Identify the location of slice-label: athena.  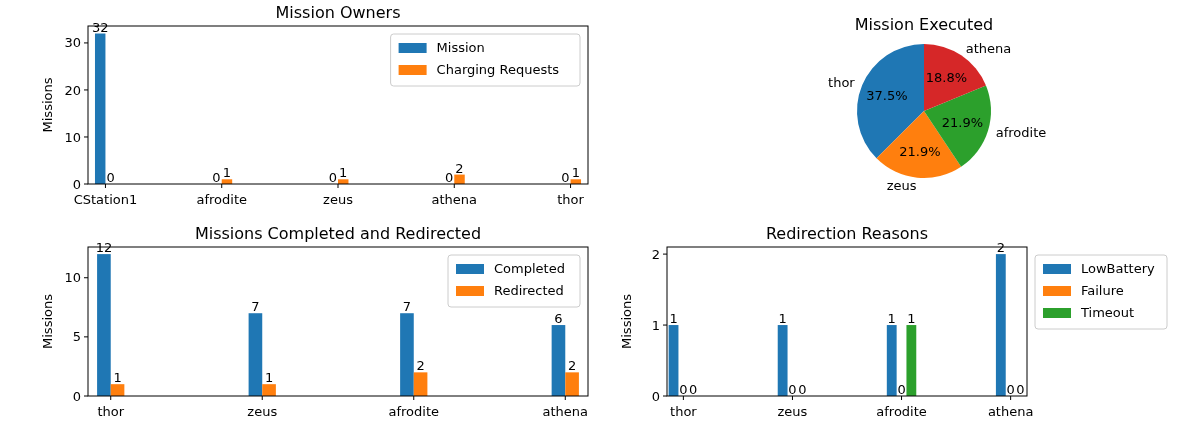
(988, 49).